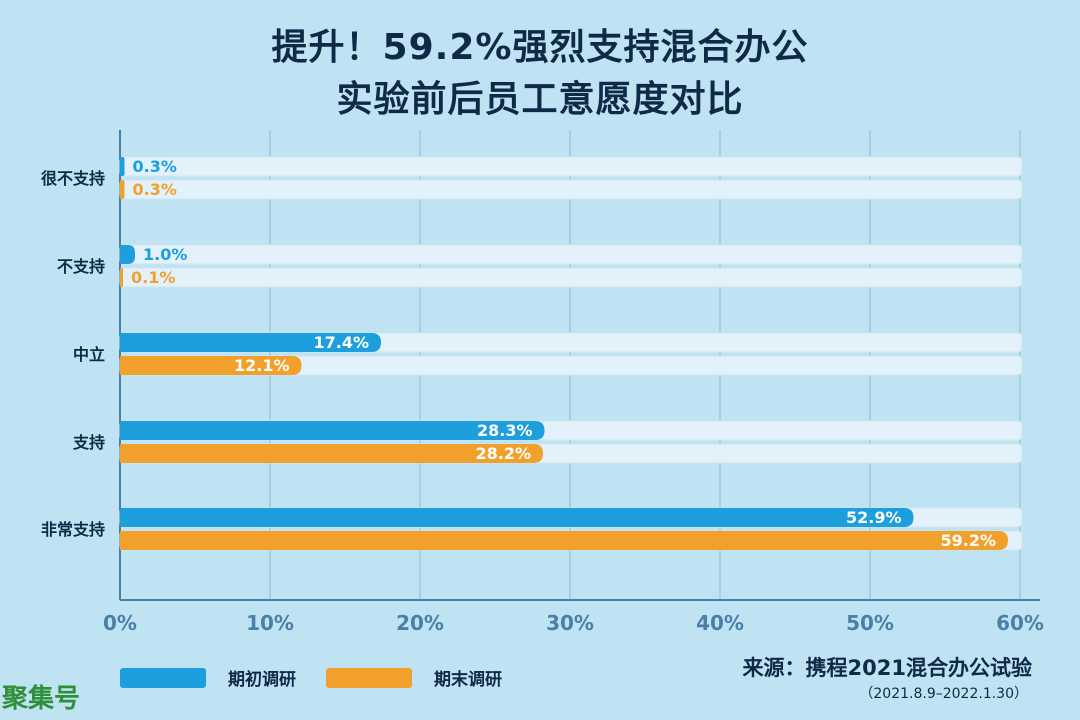  Describe the element at coordinates (720, 623) in the screenshot. I see `x-tick-label: 40%` at that location.